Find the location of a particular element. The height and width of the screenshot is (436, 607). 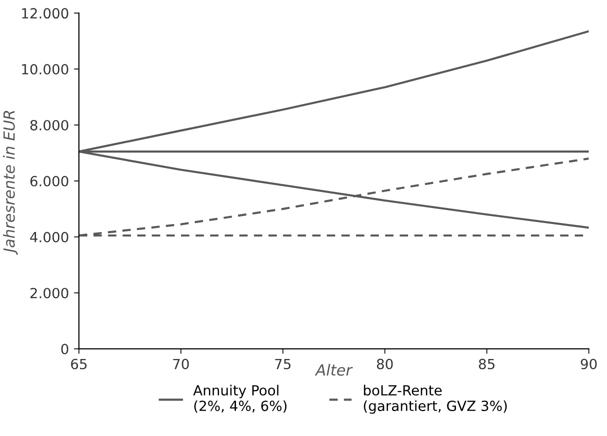

y-tick-label: 2.000 is located at coordinates (49, 293).